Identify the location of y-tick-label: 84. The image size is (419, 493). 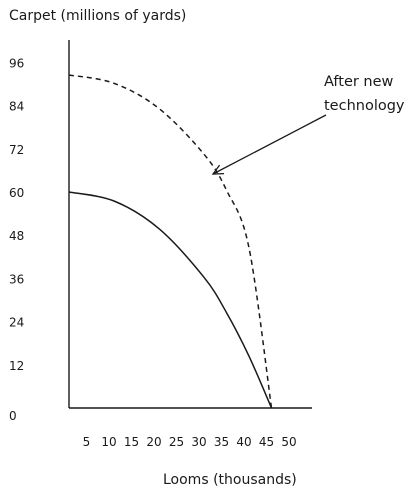
(16, 107).